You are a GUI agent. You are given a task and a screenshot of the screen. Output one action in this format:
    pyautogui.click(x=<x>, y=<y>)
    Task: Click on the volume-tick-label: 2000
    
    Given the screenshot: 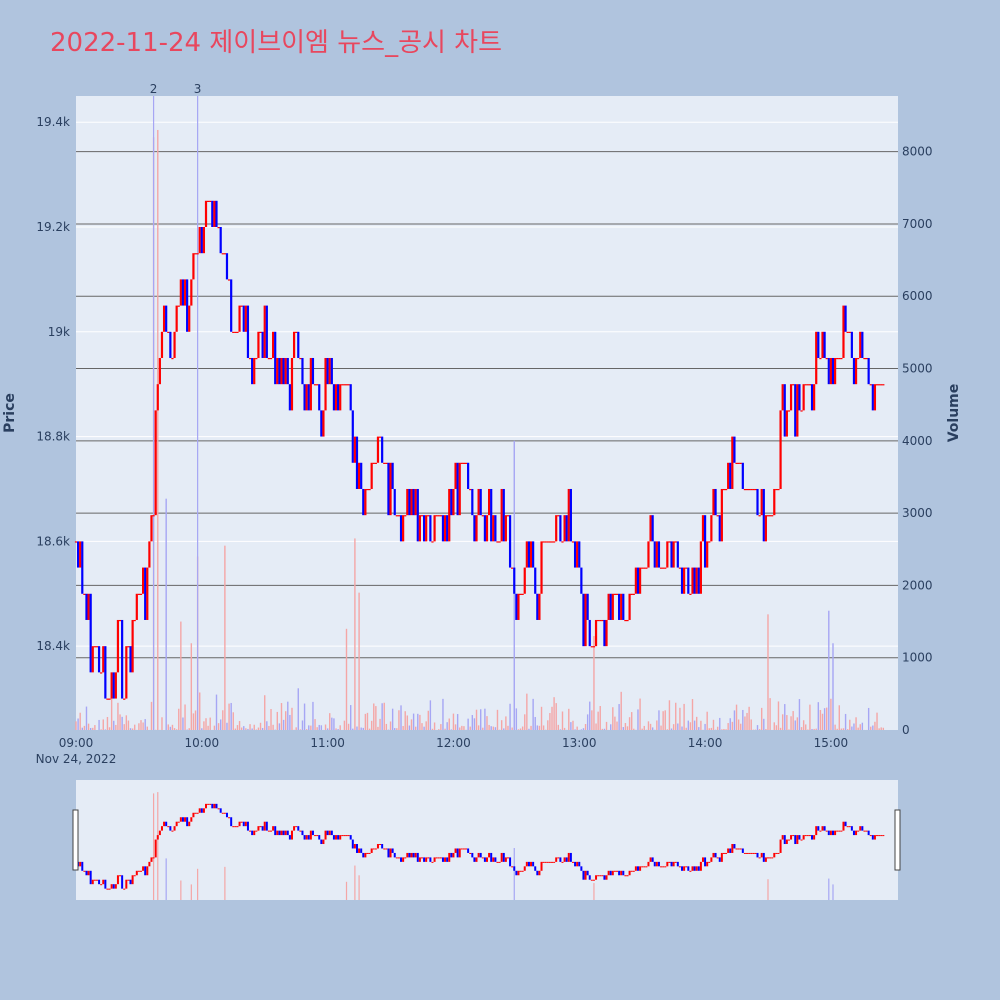 What is the action you would take?
    pyautogui.click(x=917, y=585)
    